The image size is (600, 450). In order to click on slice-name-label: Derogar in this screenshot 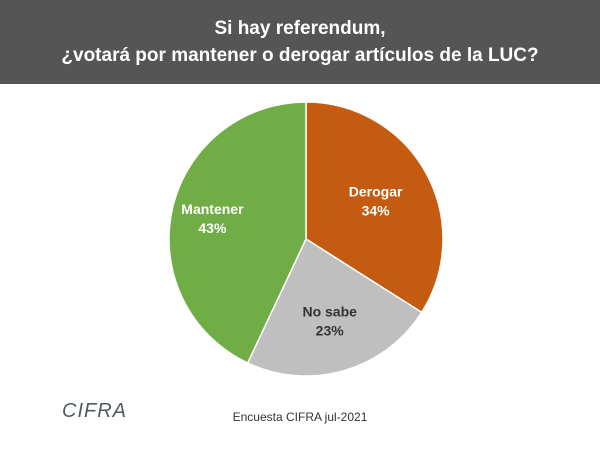, I will do `click(376, 192)`.